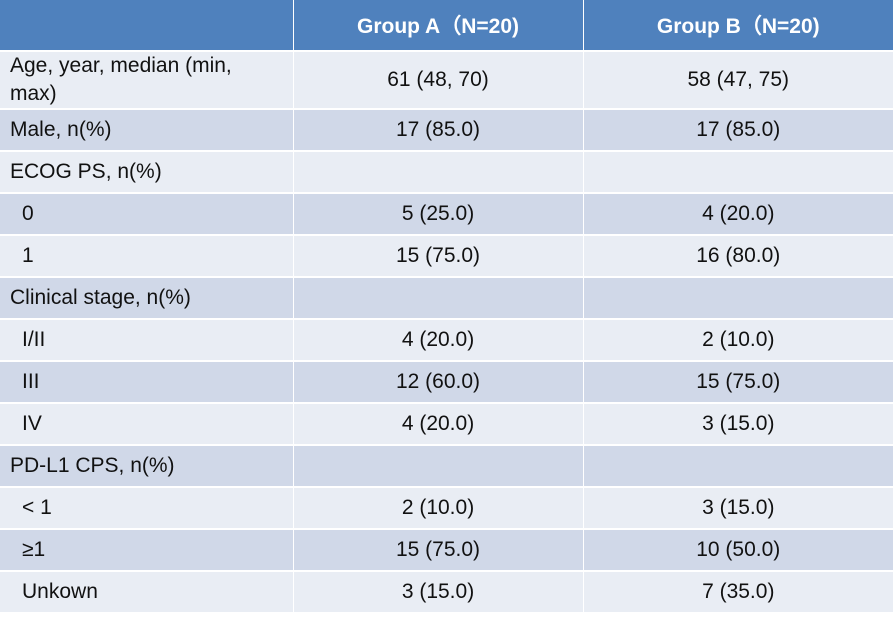 The height and width of the screenshot is (635, 893). I want to click on table-header-row: Group A（N=20) Group B（N=20), so click(446, 25).